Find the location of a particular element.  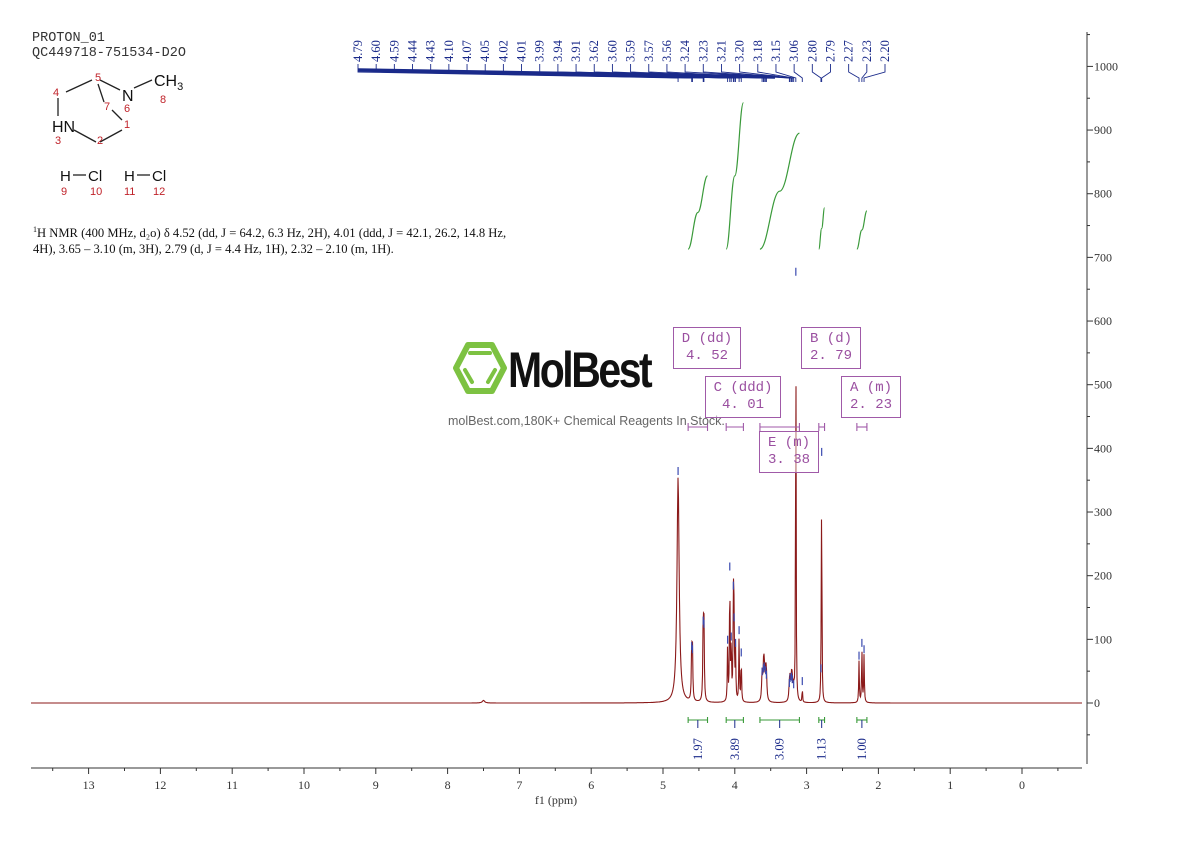

multiplet-shift: 2. 23 is located at coordinates (870, 405).